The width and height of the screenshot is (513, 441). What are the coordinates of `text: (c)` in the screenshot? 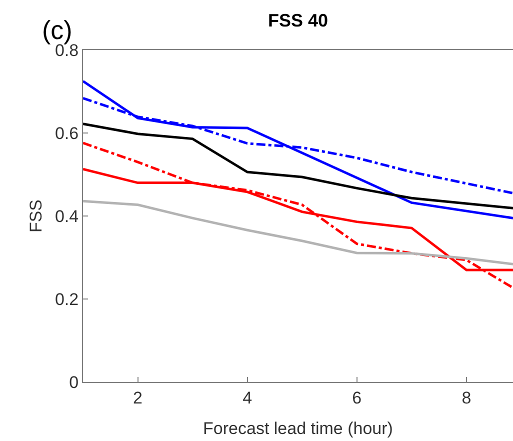 It's located at (57, 30).